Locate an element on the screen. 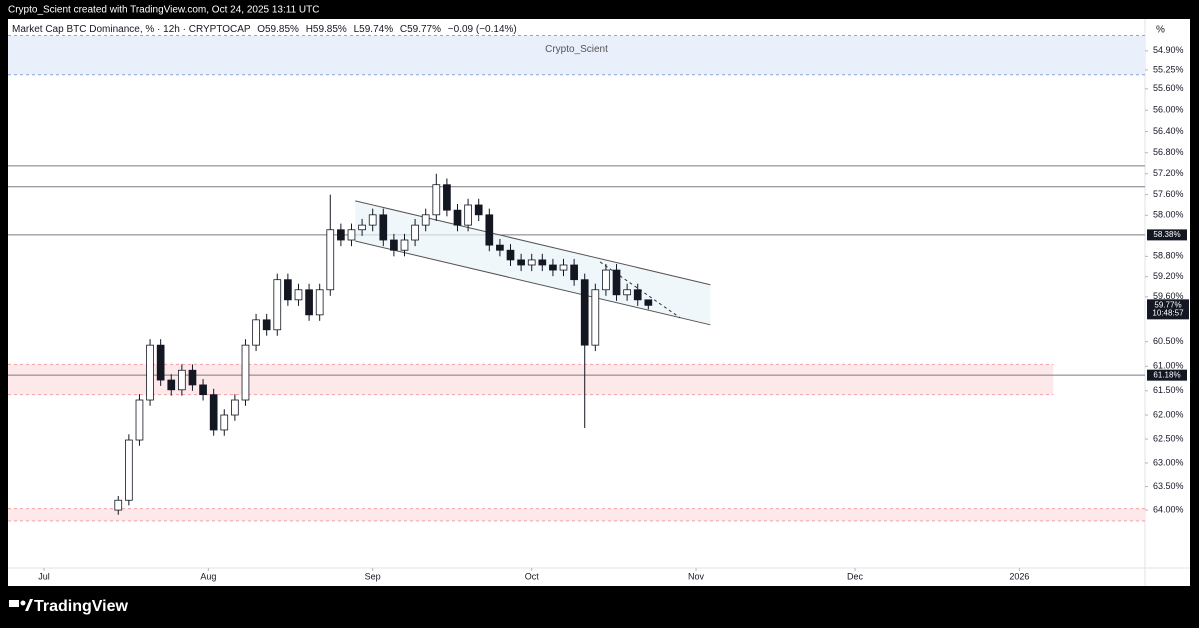 Image resolution: width=1199 pixels, height=628 pixels. y-tick-label: 59.20% is located at coordinates (1168, 276).